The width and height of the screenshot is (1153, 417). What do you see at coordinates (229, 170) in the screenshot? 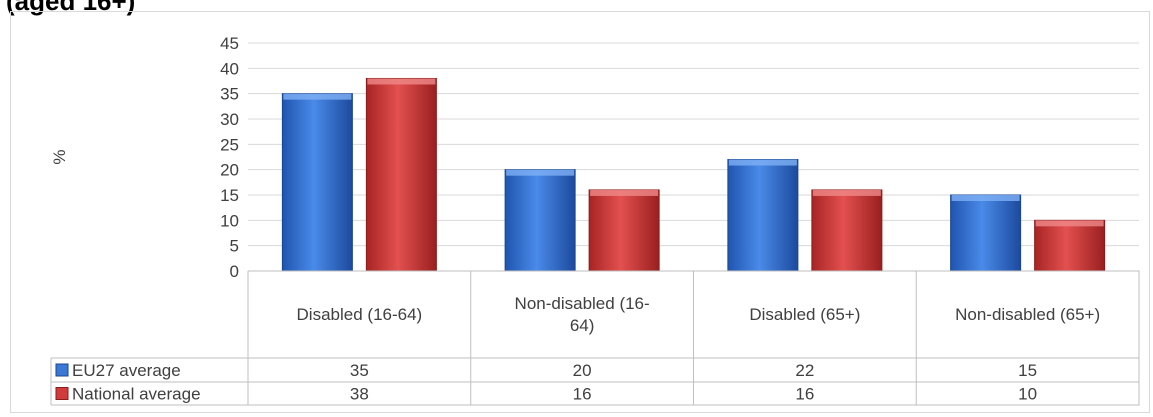
I see `y-tick-label: 20` at bounding box center [229, 170].